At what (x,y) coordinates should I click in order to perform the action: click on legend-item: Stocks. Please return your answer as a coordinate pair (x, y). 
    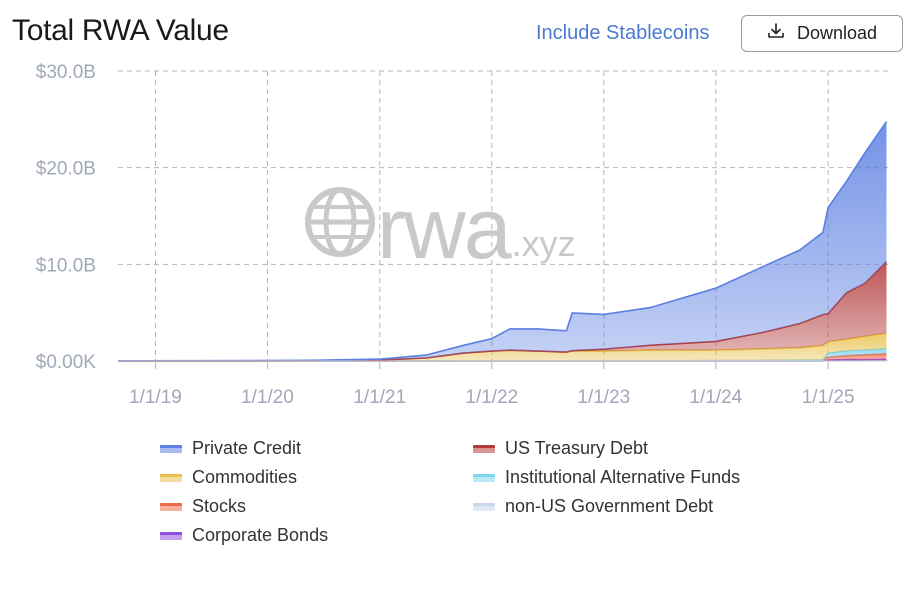
    Looking at the image, I should click on (203, 506).